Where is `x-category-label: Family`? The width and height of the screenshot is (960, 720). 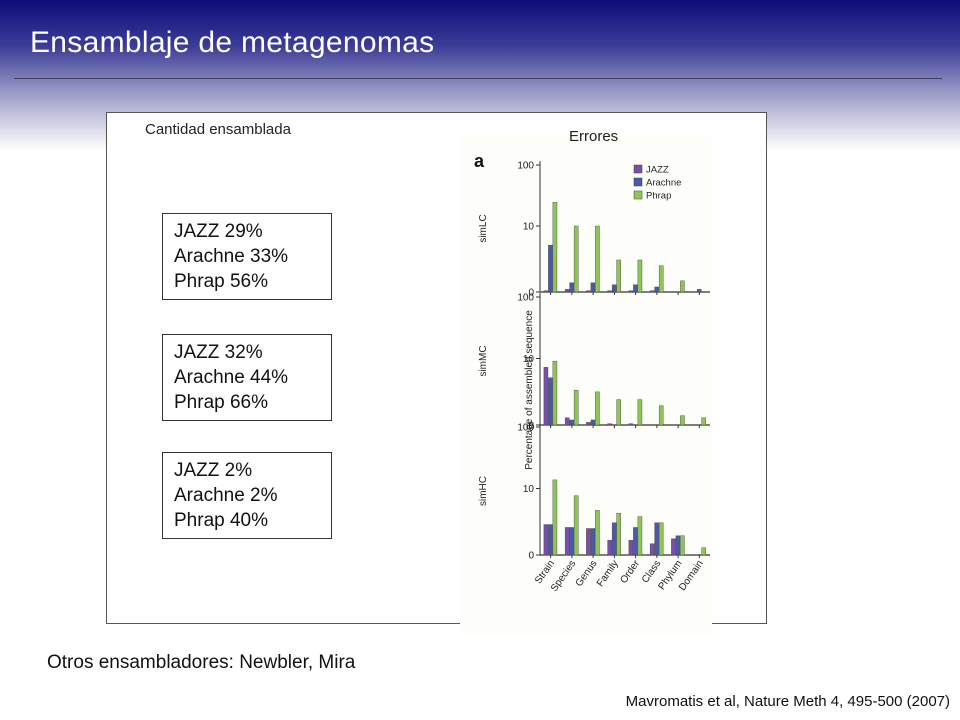 x-category-label: Family is located at coordinates (608, 573).